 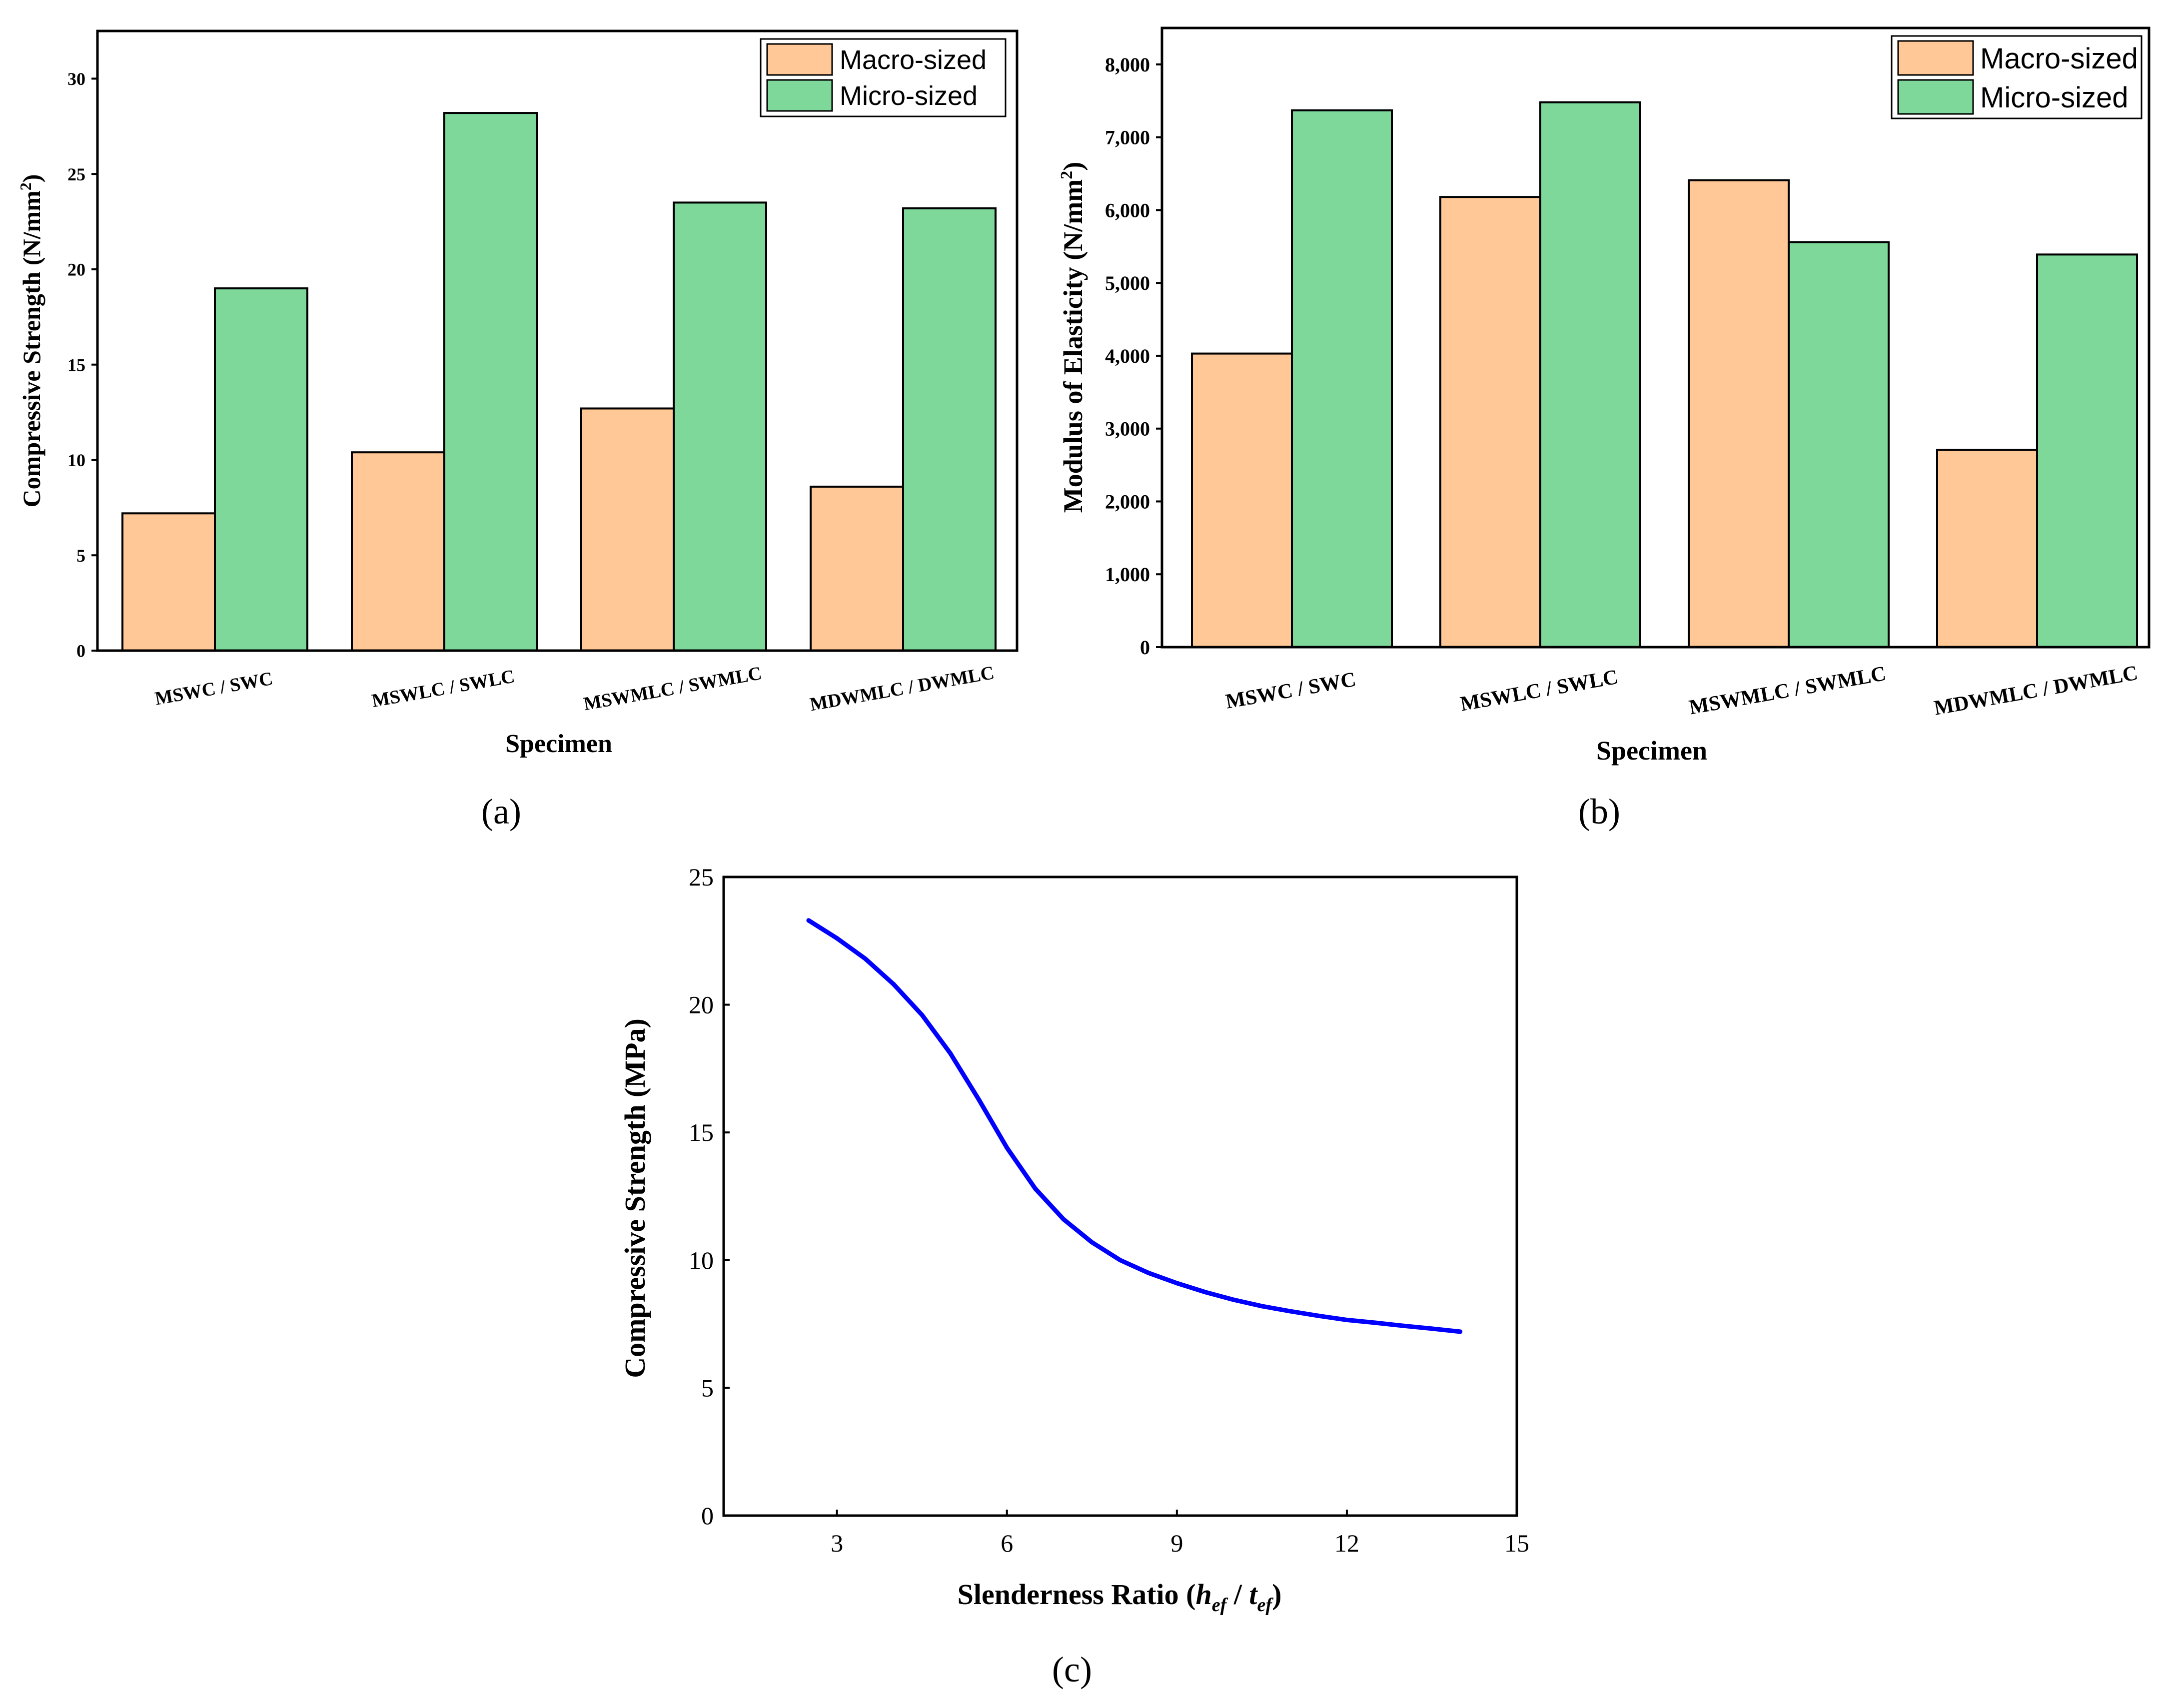 I want to click on chart-b-y-axis-label: Modulus of Elasticity (N/mm2), so click(x=1073, y=337).